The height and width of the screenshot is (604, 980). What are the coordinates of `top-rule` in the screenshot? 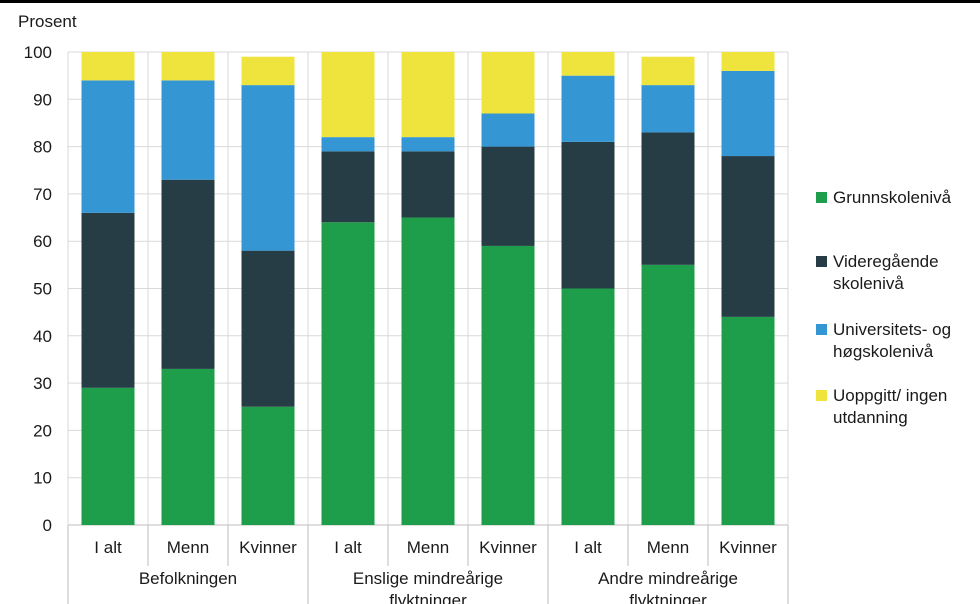 It's located at (490, 1).